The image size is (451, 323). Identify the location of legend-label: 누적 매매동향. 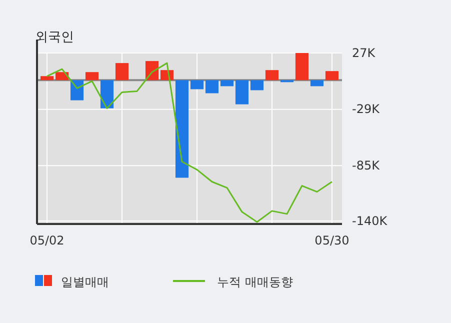
(255, 282).